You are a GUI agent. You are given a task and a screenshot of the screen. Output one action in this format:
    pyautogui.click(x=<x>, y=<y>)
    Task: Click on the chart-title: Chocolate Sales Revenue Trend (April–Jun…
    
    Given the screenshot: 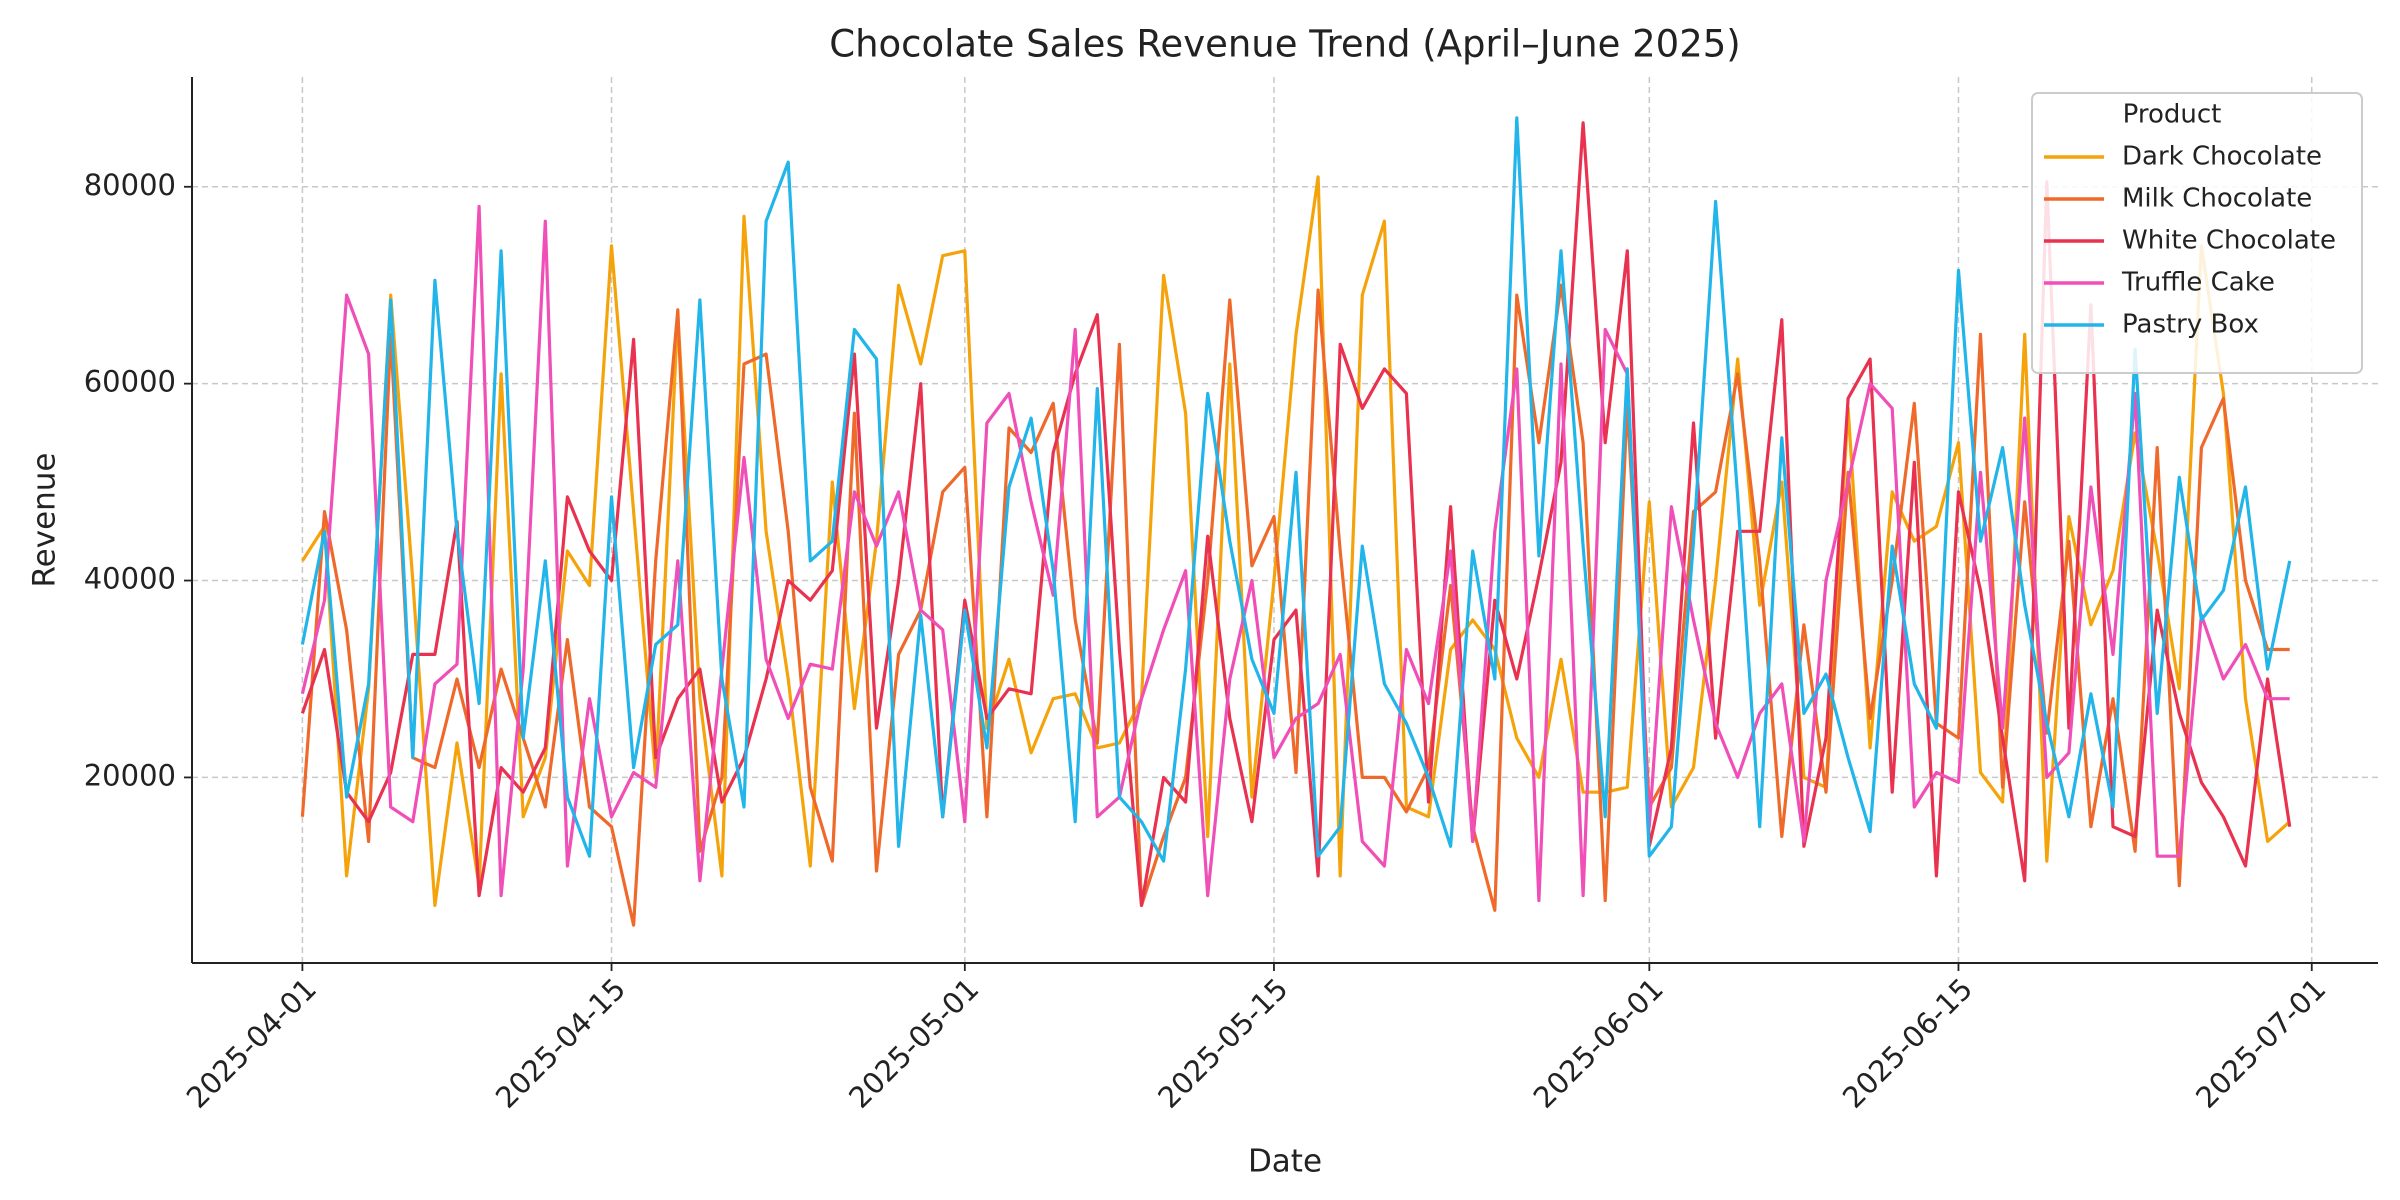 What is the action you would take?
    pyautogui.click(x=1285, y=44)
    